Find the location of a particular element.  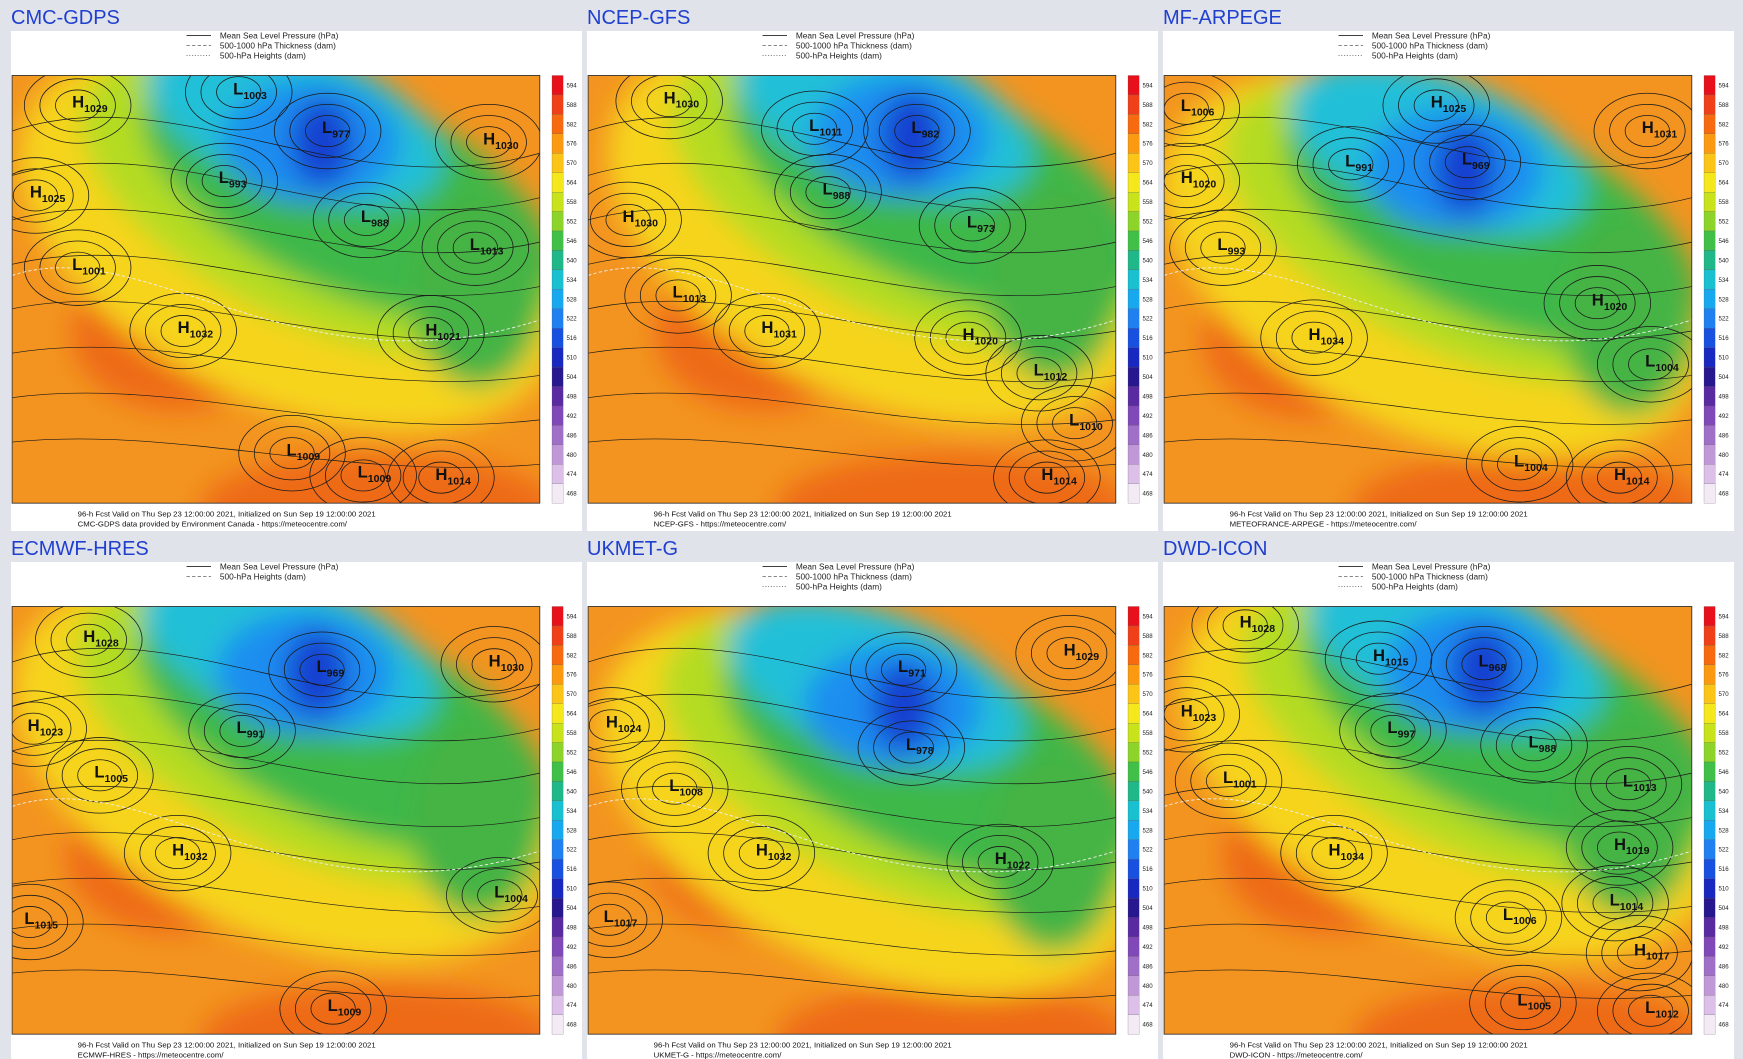

center-value: 1032 is located at coordinates (196, 857).